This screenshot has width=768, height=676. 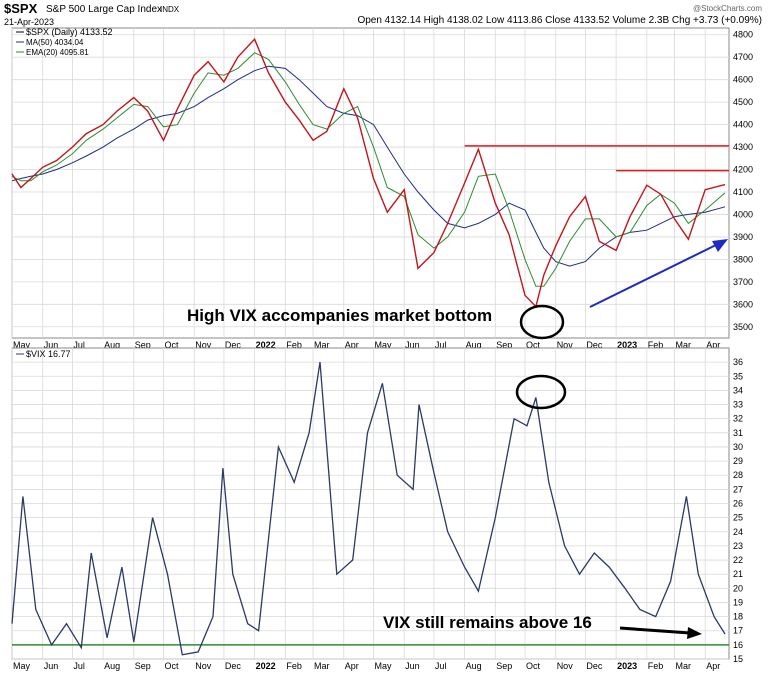 I want to click on y-tick-label: 16, so click(x=738, y=645).